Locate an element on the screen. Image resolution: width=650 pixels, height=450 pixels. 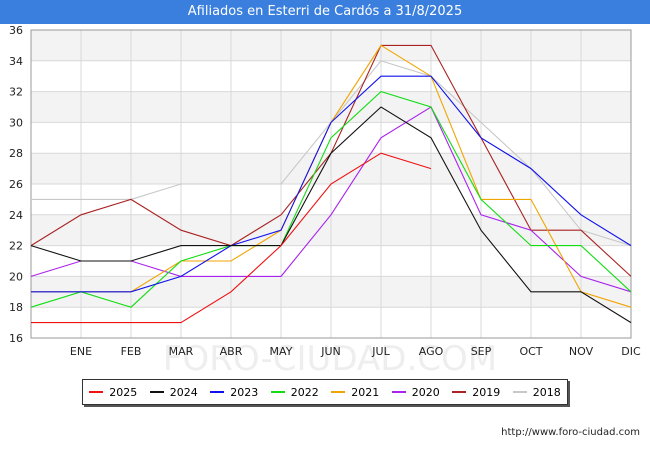
y-tick-label: 26 is located at coordinates (16, 184).